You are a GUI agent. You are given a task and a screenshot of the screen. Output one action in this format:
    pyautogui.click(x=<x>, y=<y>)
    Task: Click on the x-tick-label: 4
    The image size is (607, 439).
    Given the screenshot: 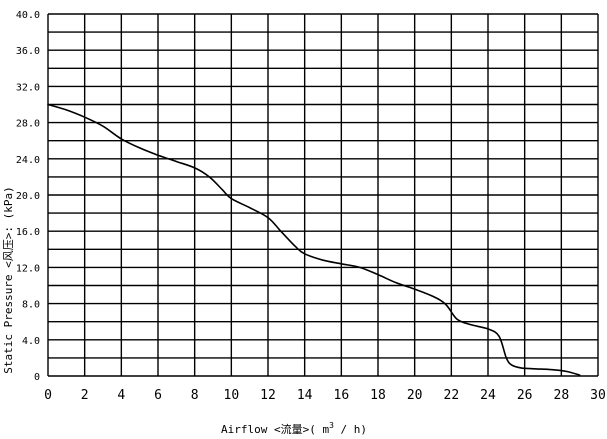 What is the action you would take?
    pyautogui.click(x=121, y=395)
    